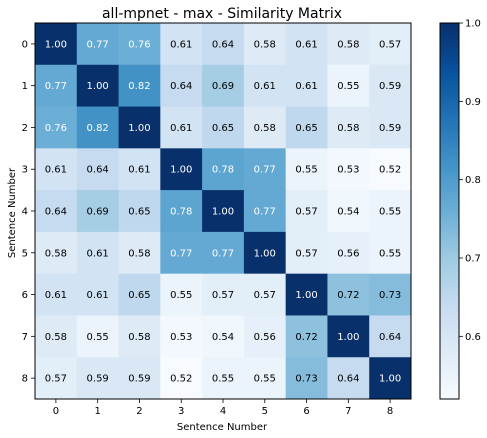 The image size is (487, 438). I want to click on colorbar-tick-label: 1.0, so click(473, 24).